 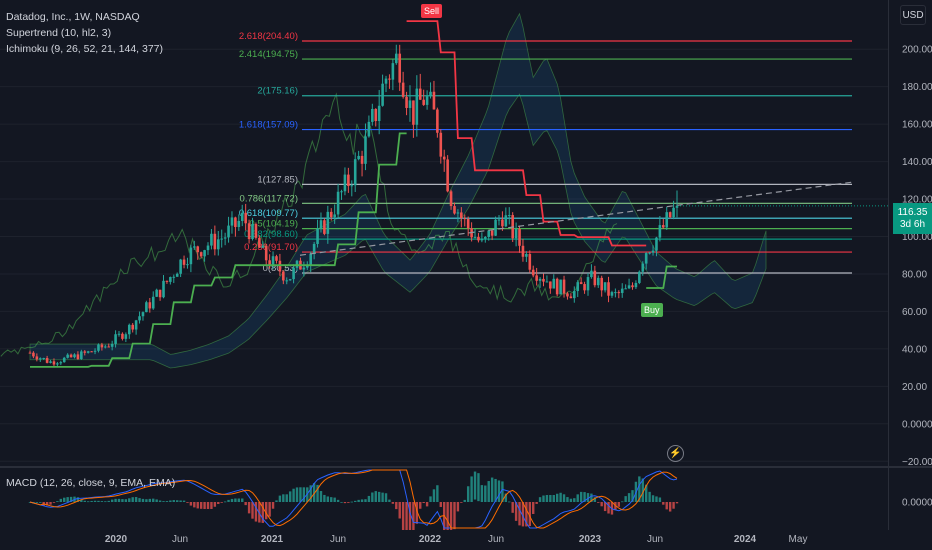 I want to click on macd-legend: MACD (12, 26, close, 9, EMA, EMA), so click(x=91, y=483).